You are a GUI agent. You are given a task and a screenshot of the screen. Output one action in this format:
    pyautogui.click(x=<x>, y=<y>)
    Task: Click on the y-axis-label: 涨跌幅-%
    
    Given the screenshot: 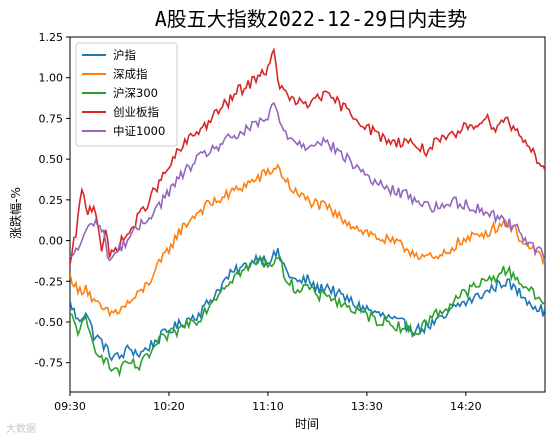 What is the action you would take?
    pyautogui.click(x=15, y=213)
    